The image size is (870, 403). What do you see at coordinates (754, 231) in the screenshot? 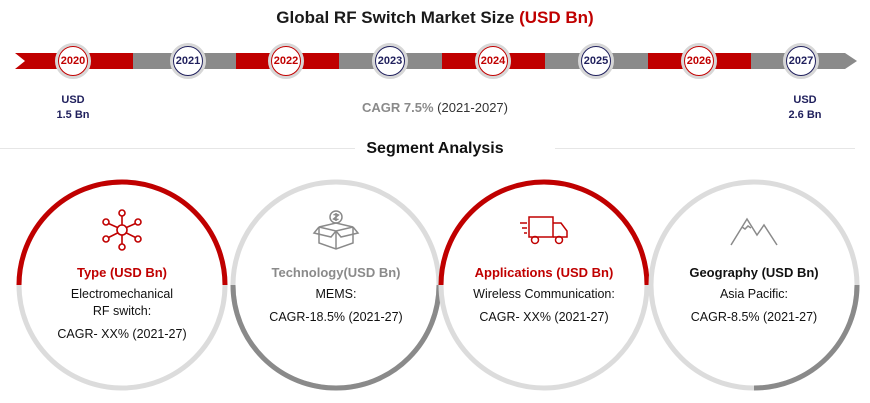
I see `mountains-icon` at bounding box center [754, 231].